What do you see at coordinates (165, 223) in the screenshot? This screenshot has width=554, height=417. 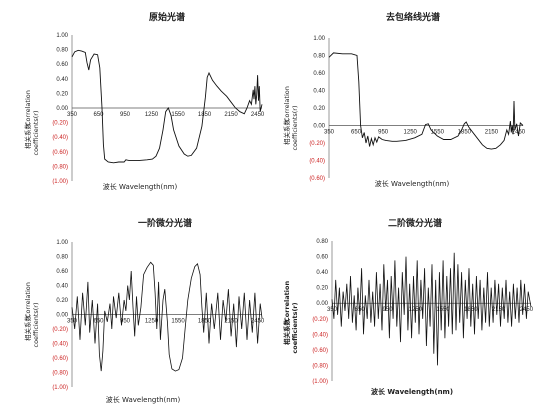 I see `chart-title: 一阶微分光谱` at bounding box center [165, 223].